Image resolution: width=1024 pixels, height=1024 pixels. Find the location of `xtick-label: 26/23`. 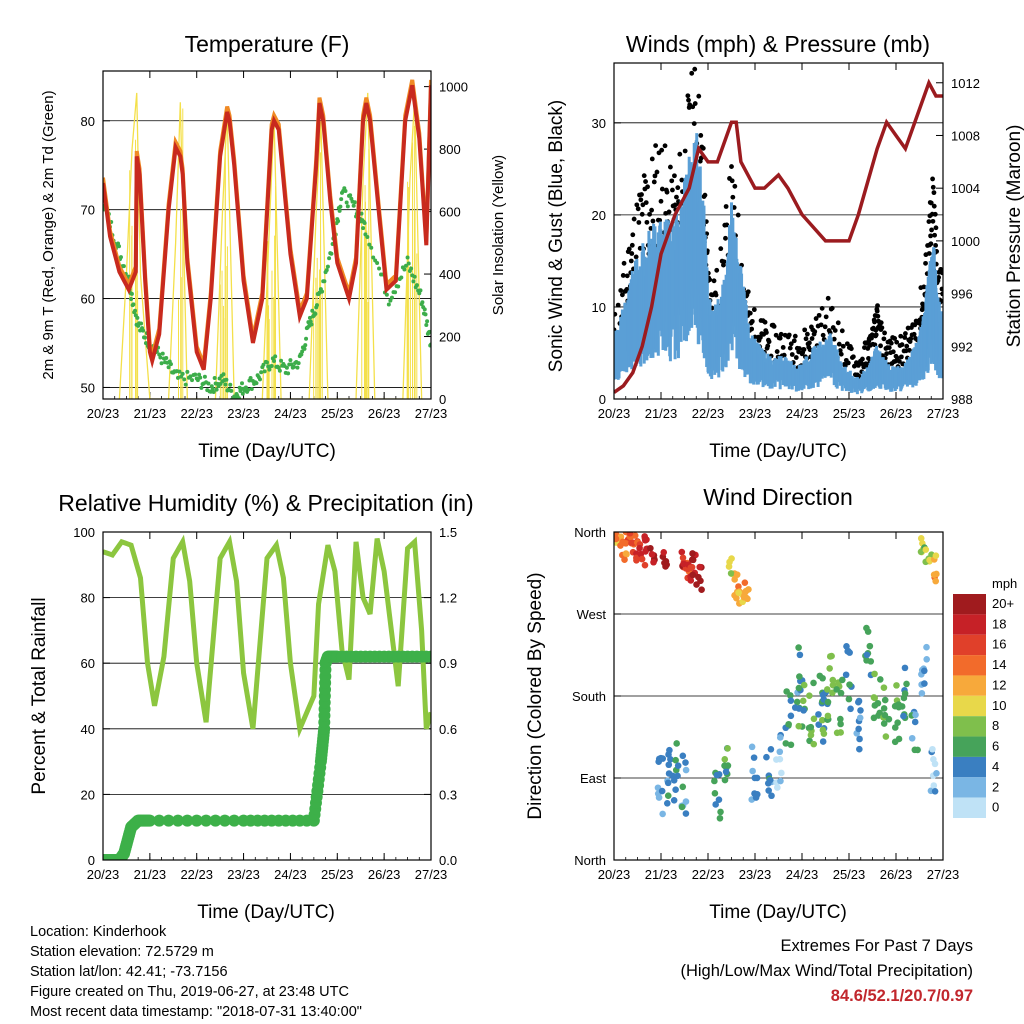

xtick-label: 26/23 is located at coordinates (384, 874).